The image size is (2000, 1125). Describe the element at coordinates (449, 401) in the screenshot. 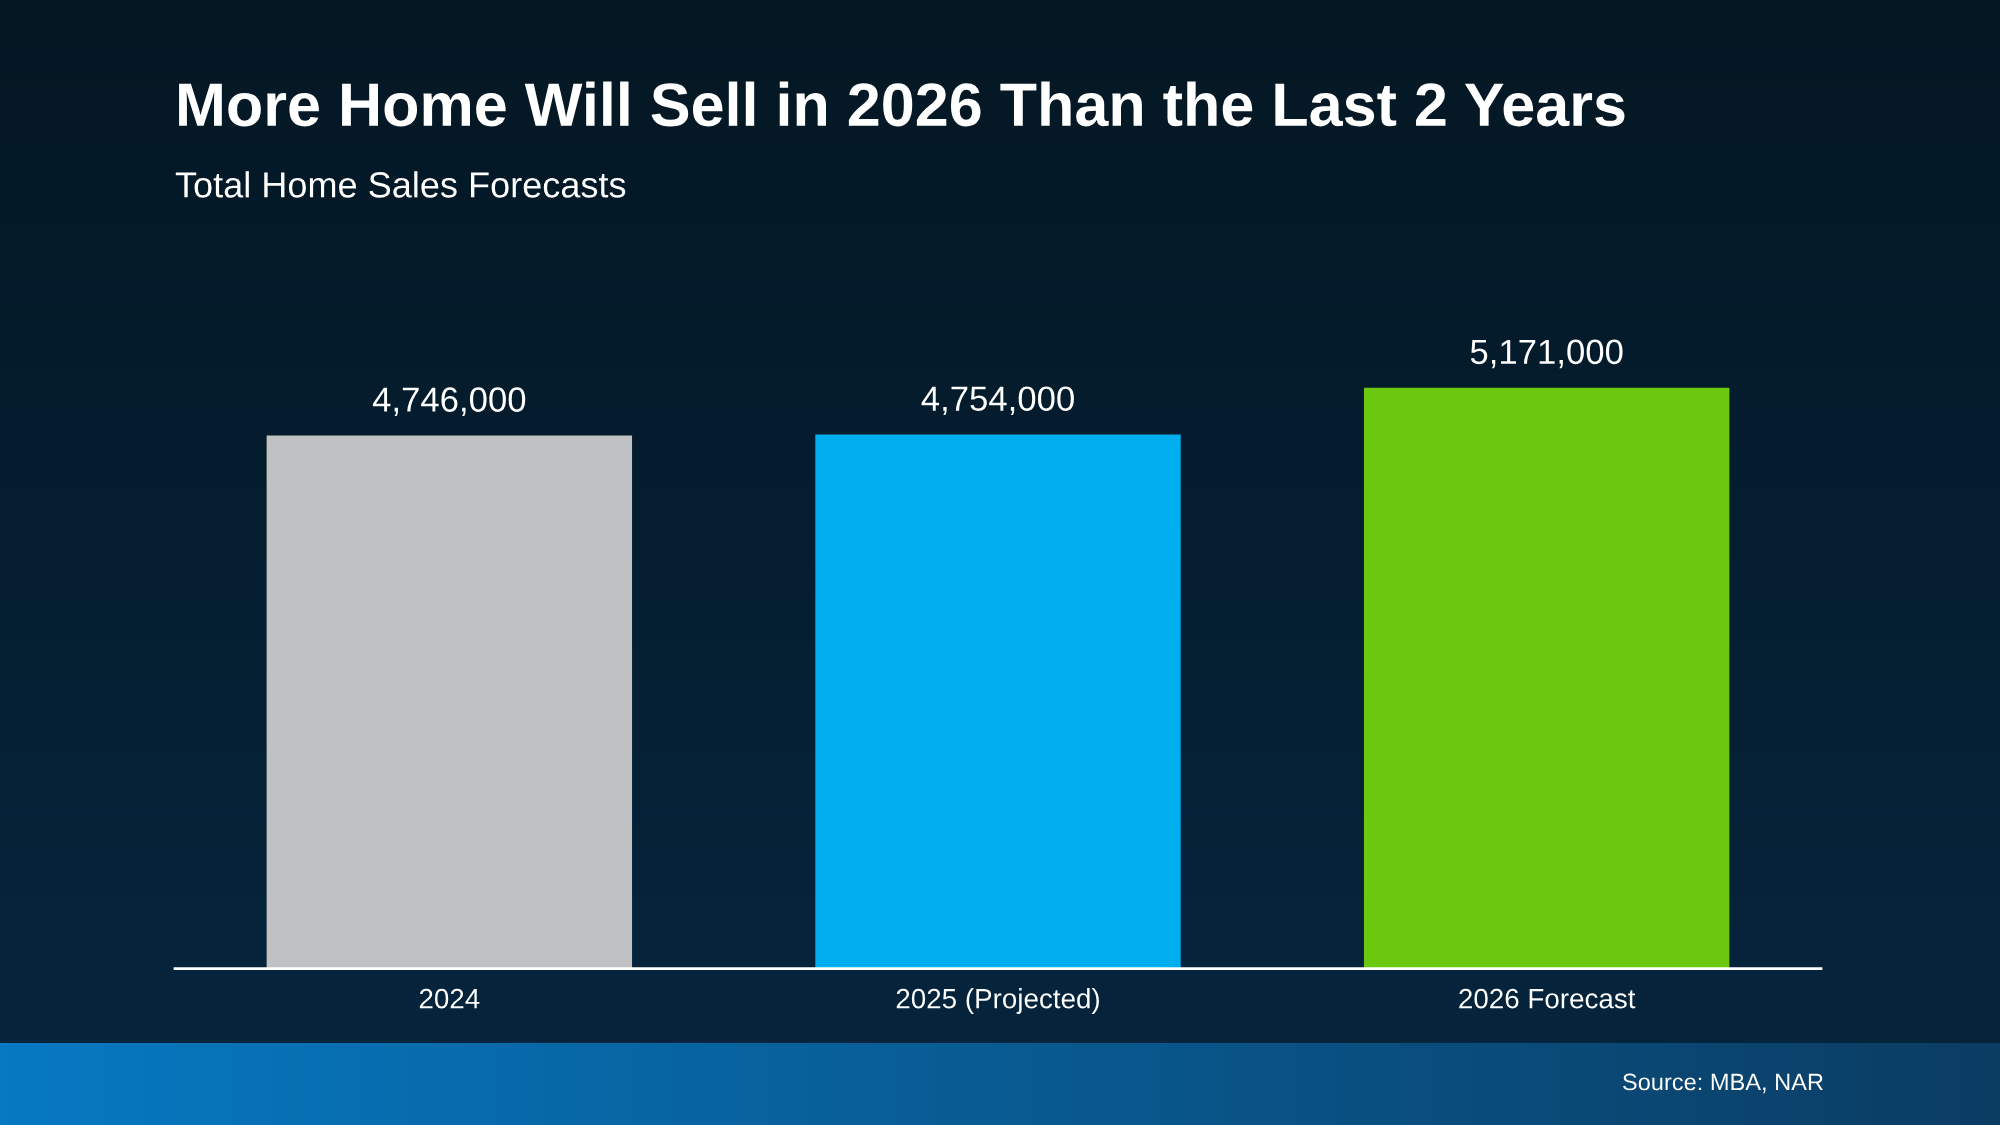

I see `data-label: 4,746,000` at that location.